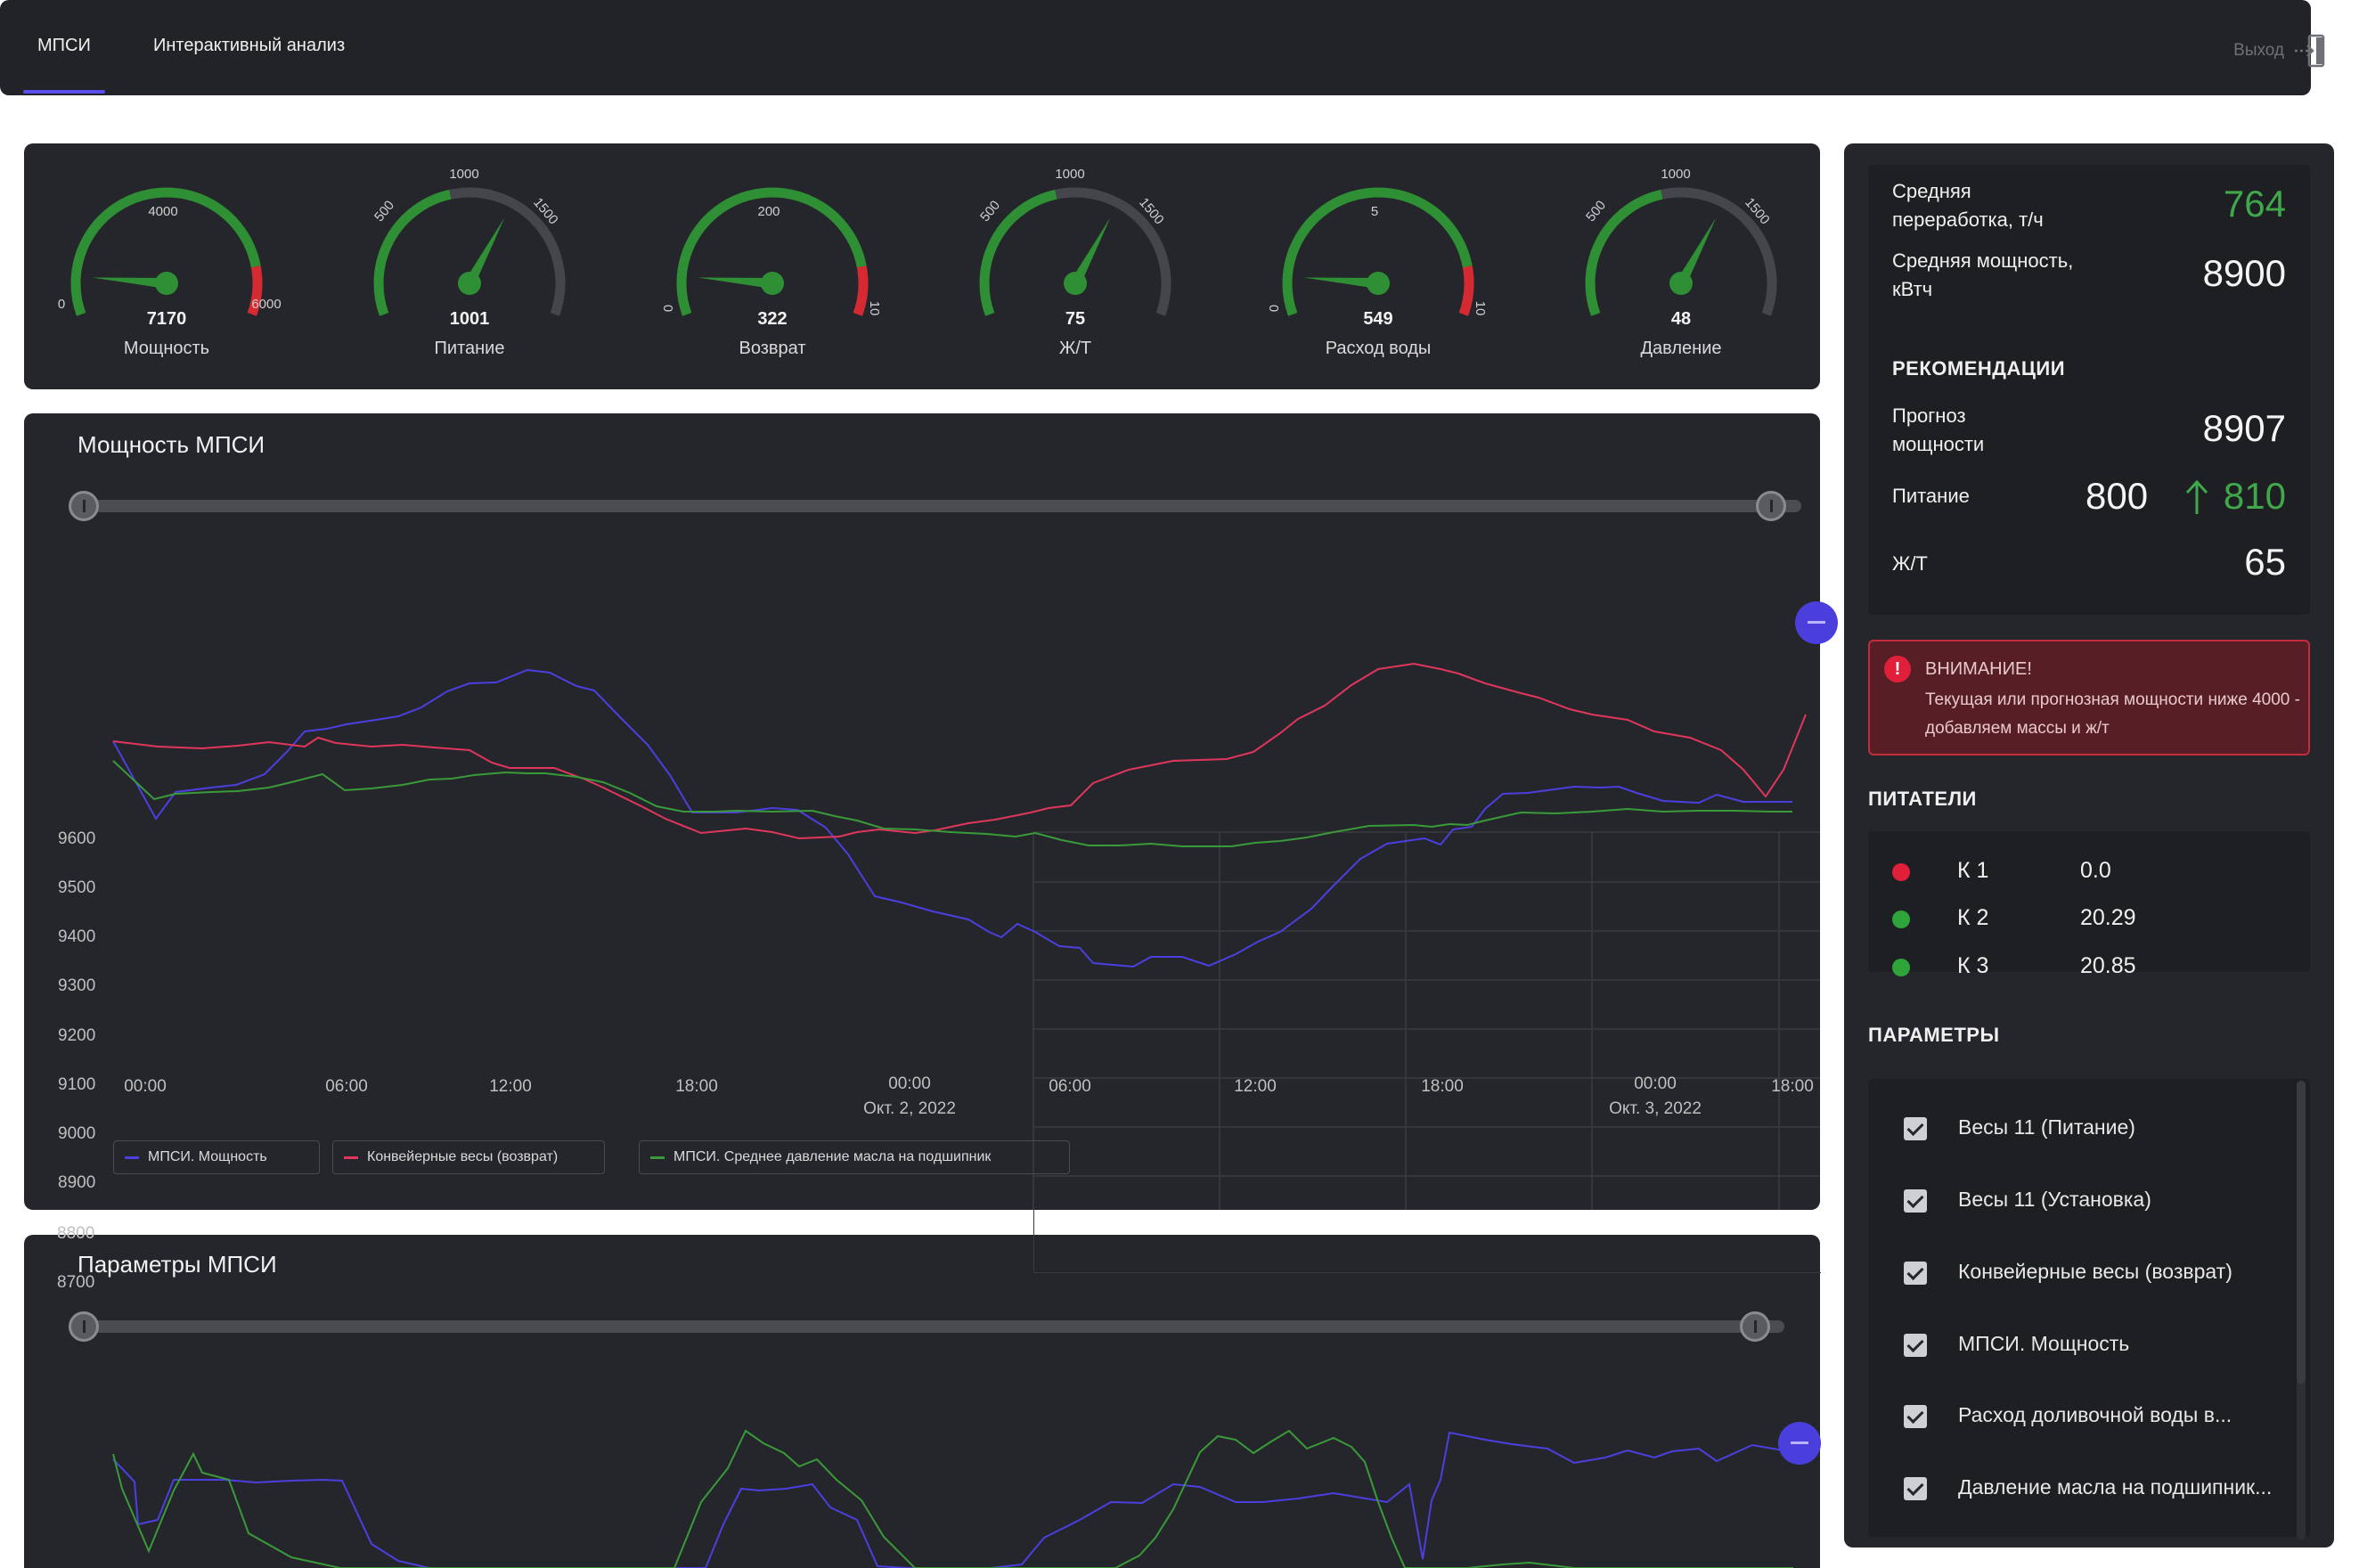 The width and height of the screenshot is (2359, 1568). What do you see at coordinates (1427, 1241) in the screenshot?
I see `grid-overflow` at bounding box center [1427, 1241].